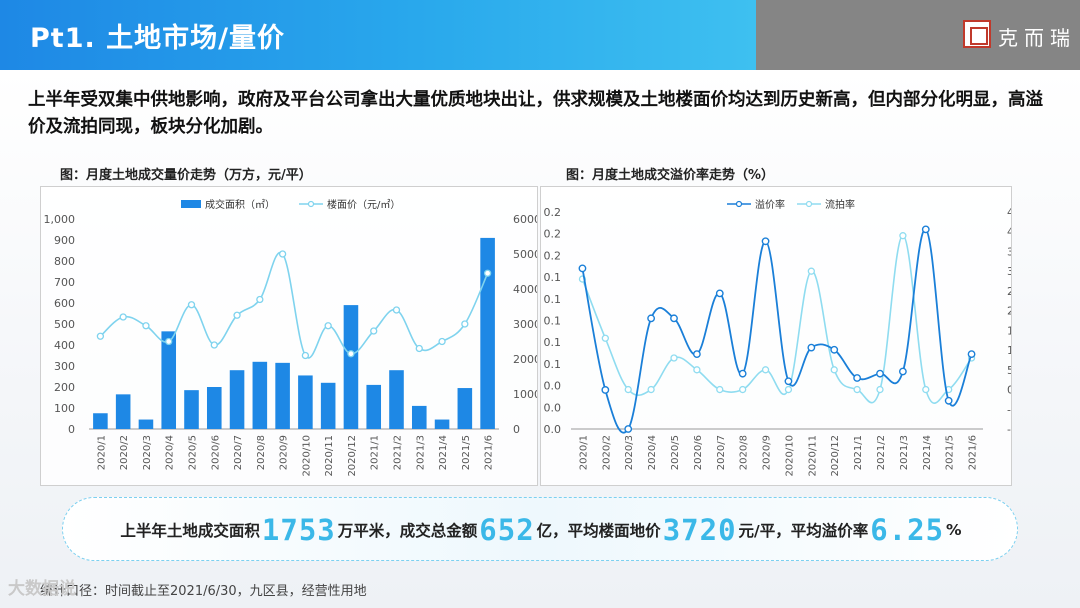  Describe the element at coordinates (739, 204) in the screenshot. I see `legend-marker-premium` at that location.